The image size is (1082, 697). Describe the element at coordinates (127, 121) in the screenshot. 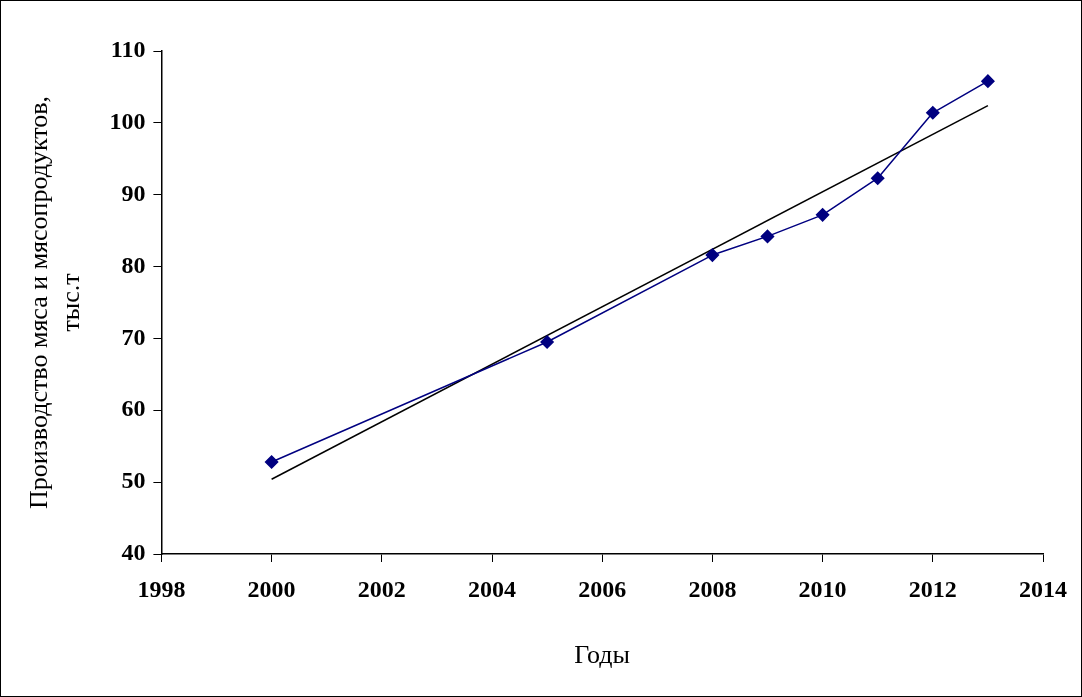

I see `y-tick-label: 100` at that location.